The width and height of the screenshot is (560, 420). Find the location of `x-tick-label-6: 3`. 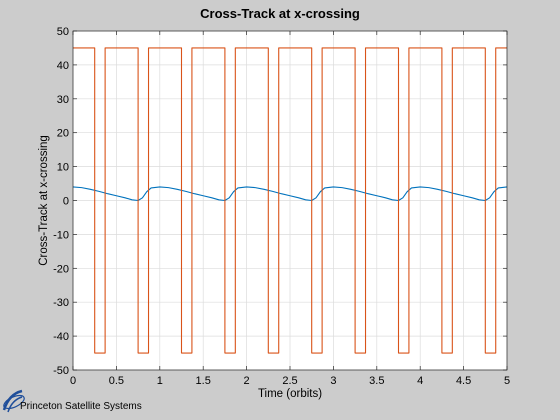

x-tick-label-6: 3 is located at coordinates (333, 381).